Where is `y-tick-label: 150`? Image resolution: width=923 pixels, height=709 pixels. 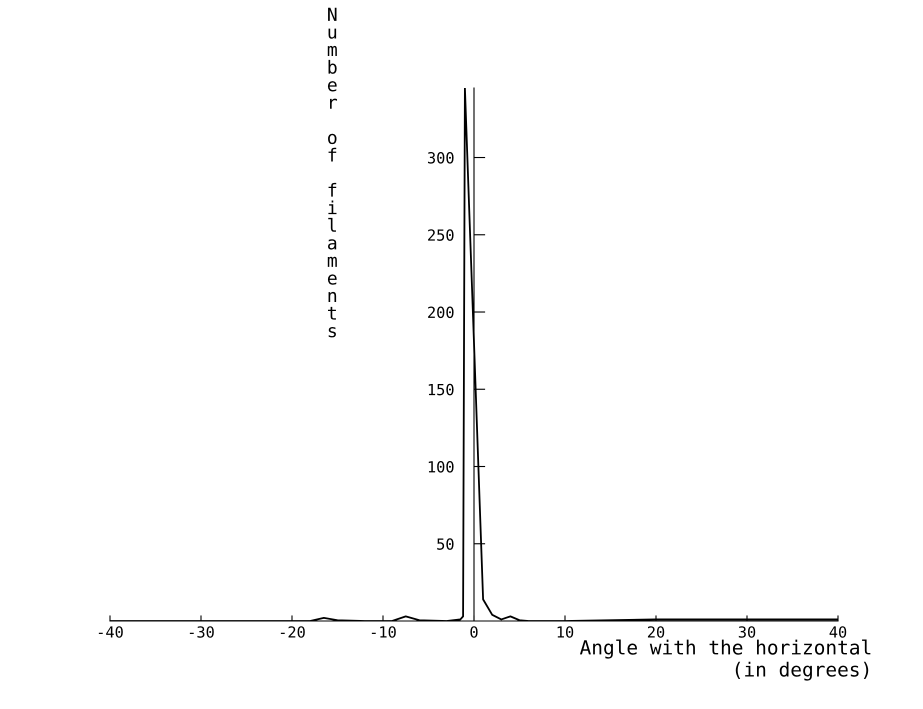
y-tick-label: 150 is located at coordinates (441, 390).